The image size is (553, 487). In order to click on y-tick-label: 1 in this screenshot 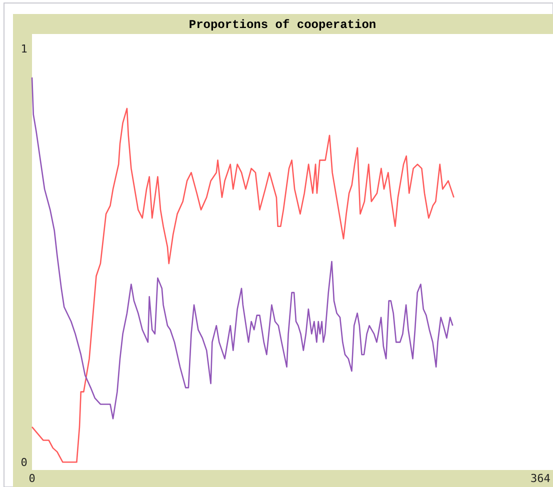, I will do `click(24, 49)`.